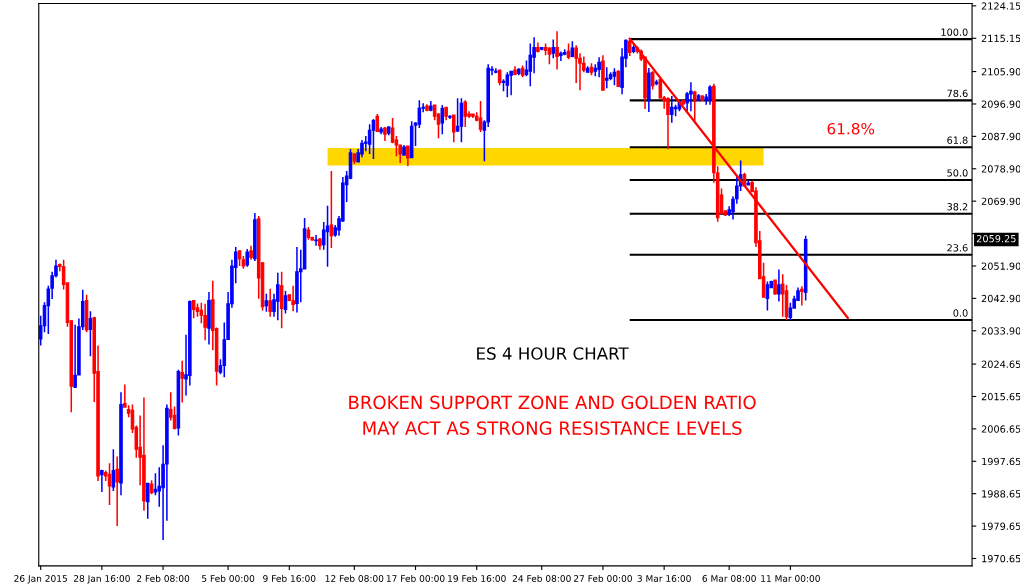 This screenshot has height=587, width=1020. Describe the element at coordinates (1000, 298) in the screenshot. I see `y-tick-label: 2042.90` at that location.